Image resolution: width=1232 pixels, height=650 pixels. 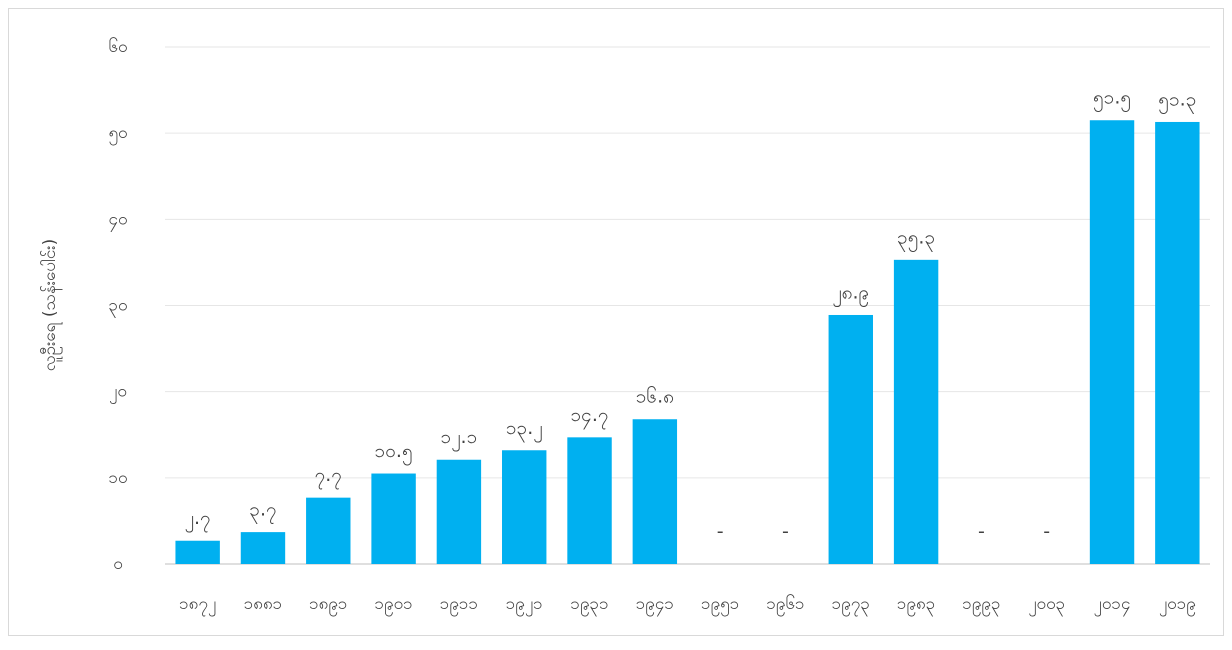 I want to click on value-label: ၅၁.၃, so click(x=1177, y=101).